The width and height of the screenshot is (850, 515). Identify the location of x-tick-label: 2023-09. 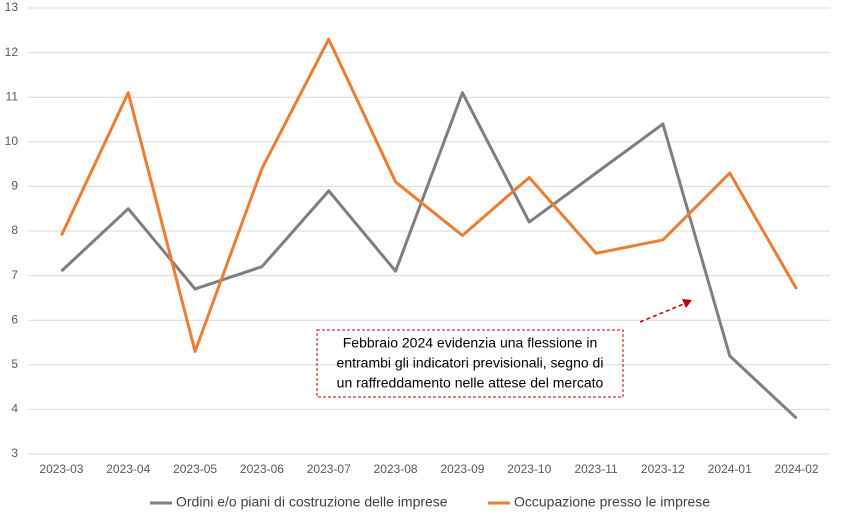
(462, 469).